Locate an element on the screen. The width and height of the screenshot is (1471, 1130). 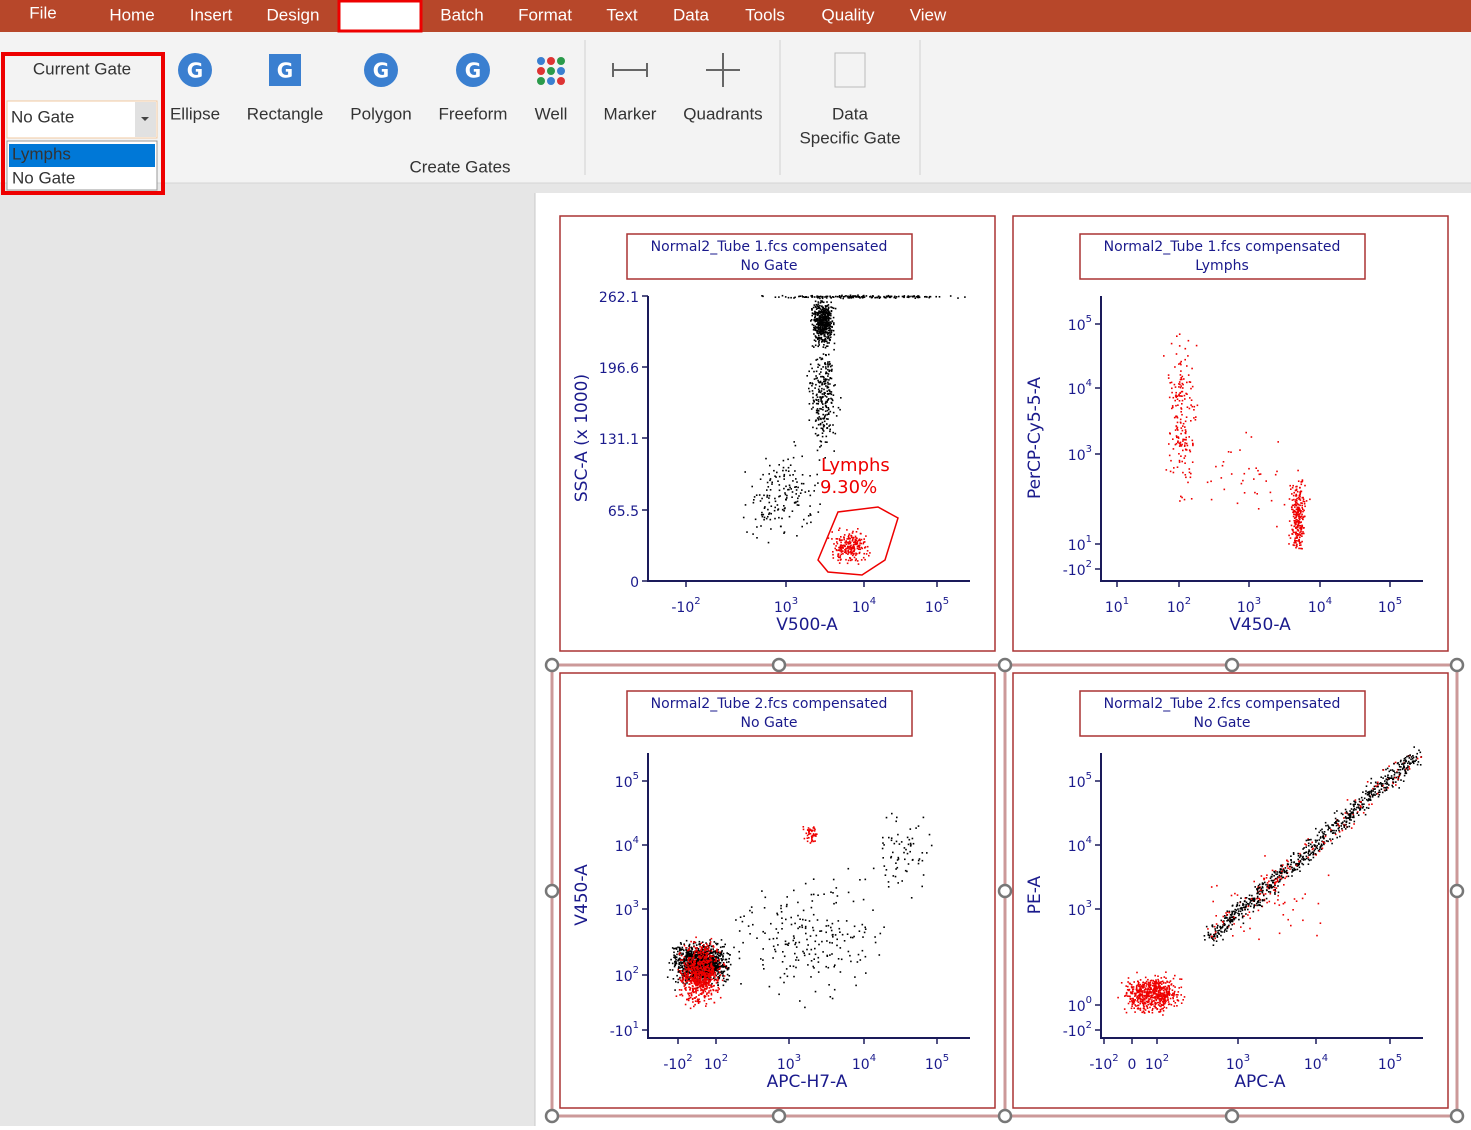
tool-button: Polygon is located at coordinates (380, 113).